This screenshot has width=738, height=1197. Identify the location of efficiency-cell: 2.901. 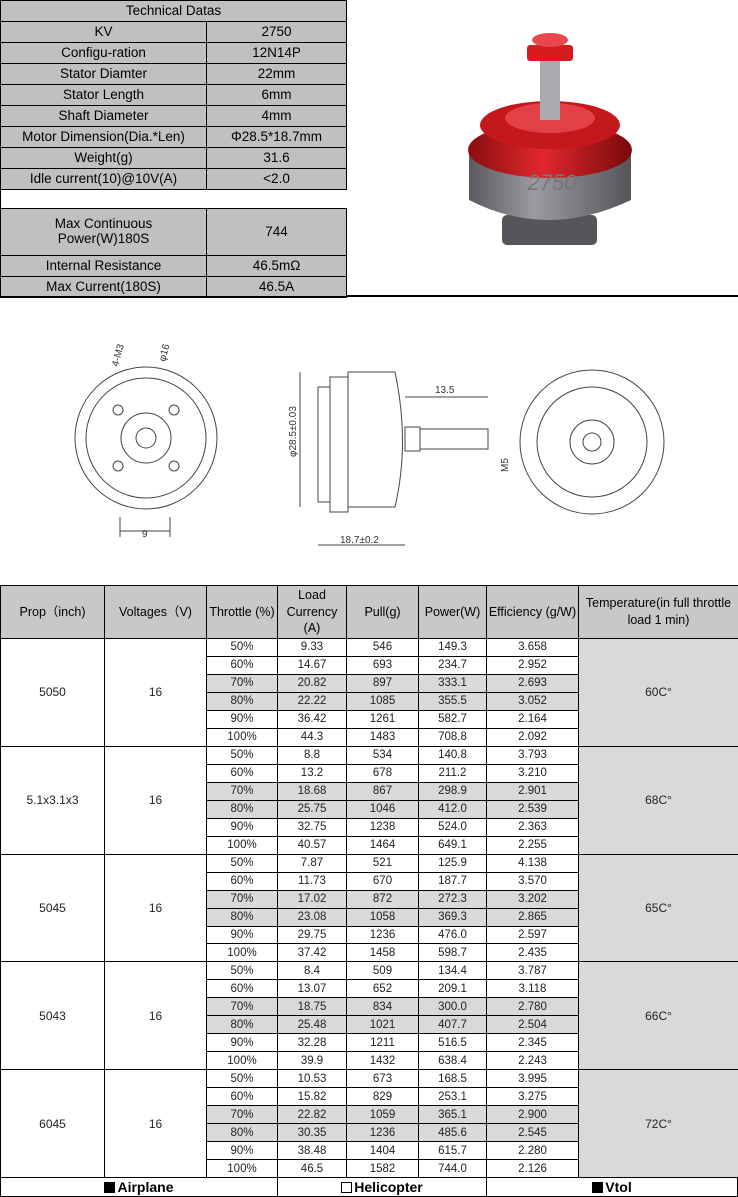
(532, 791).